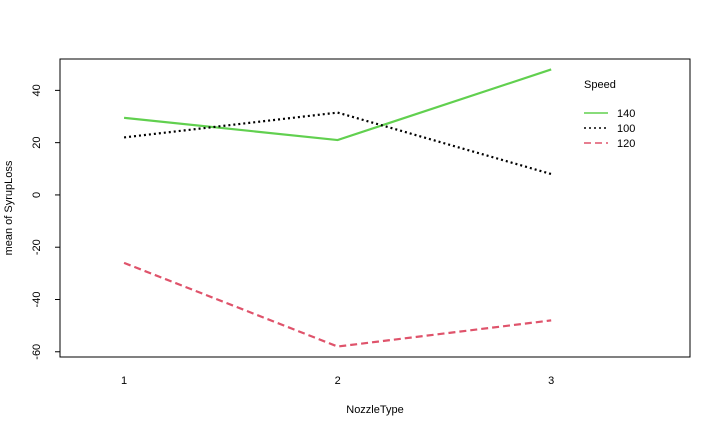 The height and width of the screenshot is (432, 720). What do you see at coordinates (338, 381) in the screenshot?
I see `x-tick-label: 2` at bounding box center [338, 381].